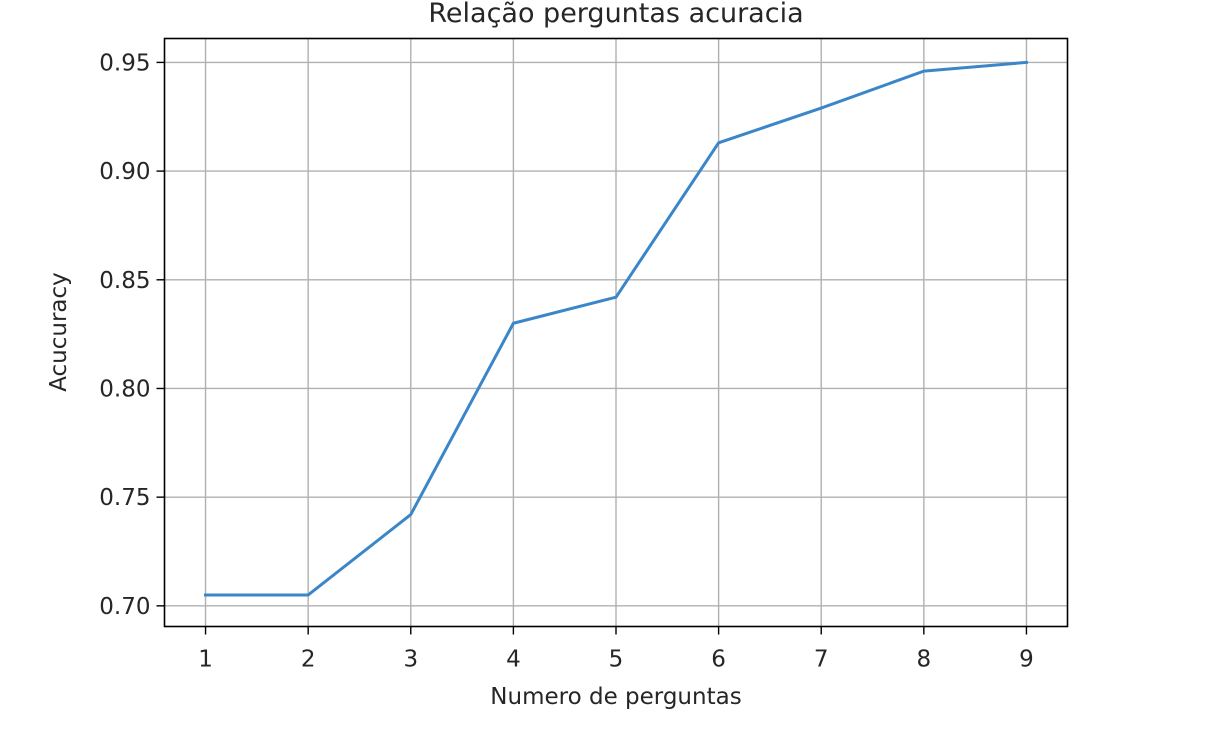 Image resolution: width=1209 pixels, height=737 pixels. What do you see at coordinates (124, 281) in the screenshot?
I see `y-tick-label: 0.85` at bounding box center [124, 281].